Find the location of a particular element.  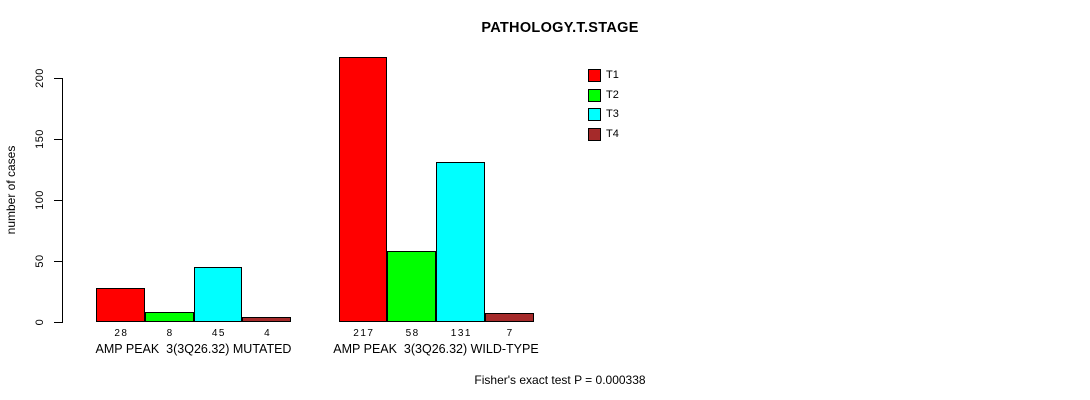

bar-value-label: 131 is located at coordinates (461, 333).